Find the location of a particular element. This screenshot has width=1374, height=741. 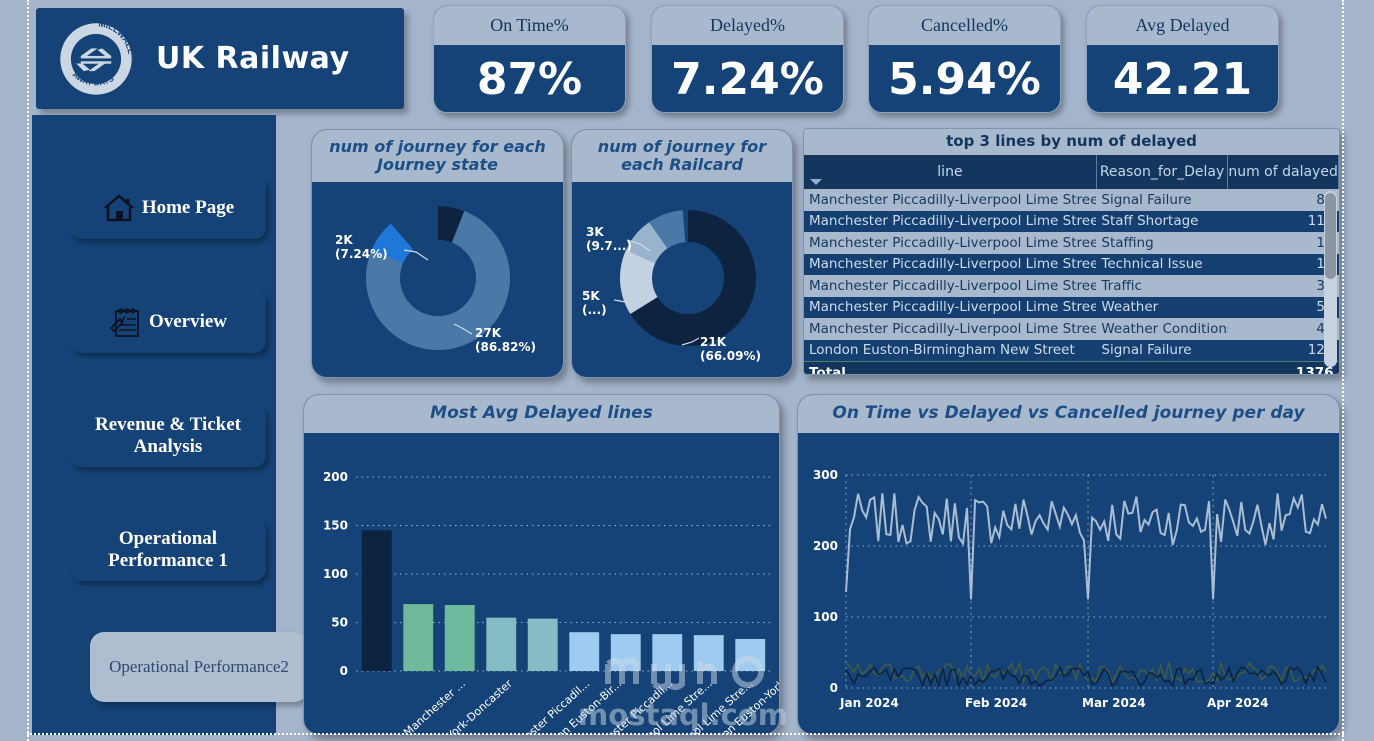

table-cell: Weather is located at coordinates (1162, 307).